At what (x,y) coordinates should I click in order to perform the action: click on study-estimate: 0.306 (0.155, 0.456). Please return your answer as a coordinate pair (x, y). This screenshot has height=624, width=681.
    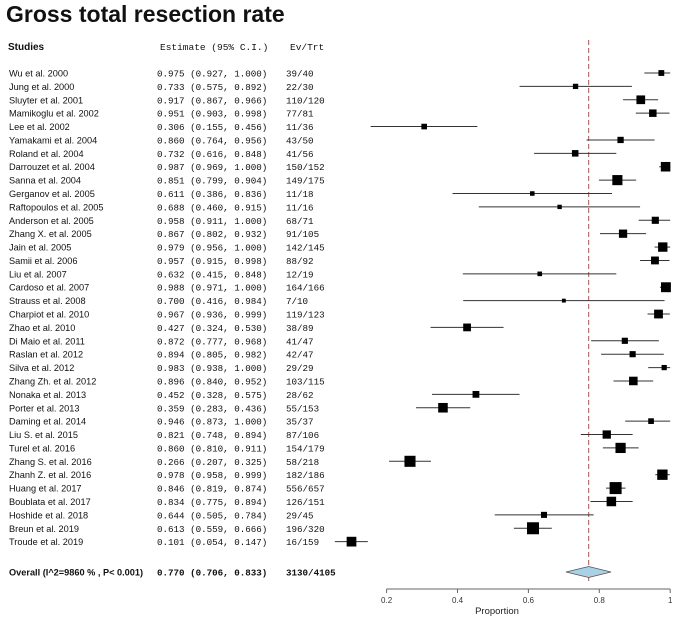
    Looking at the image, I should click on (212, 127).